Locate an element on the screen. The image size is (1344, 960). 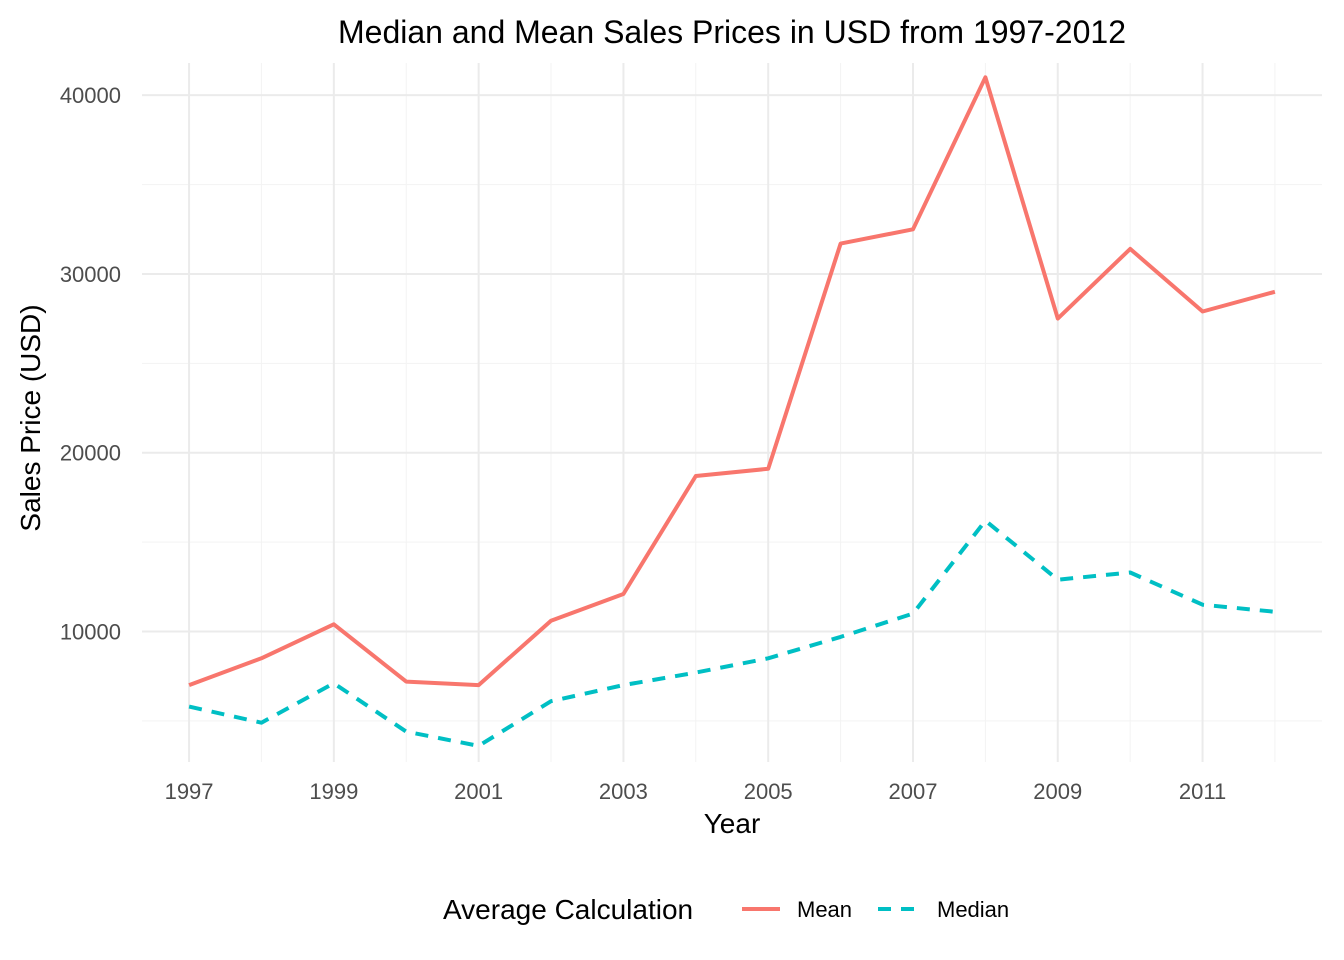
x-tick-label: 2005 is located at coordinates (768, 791).